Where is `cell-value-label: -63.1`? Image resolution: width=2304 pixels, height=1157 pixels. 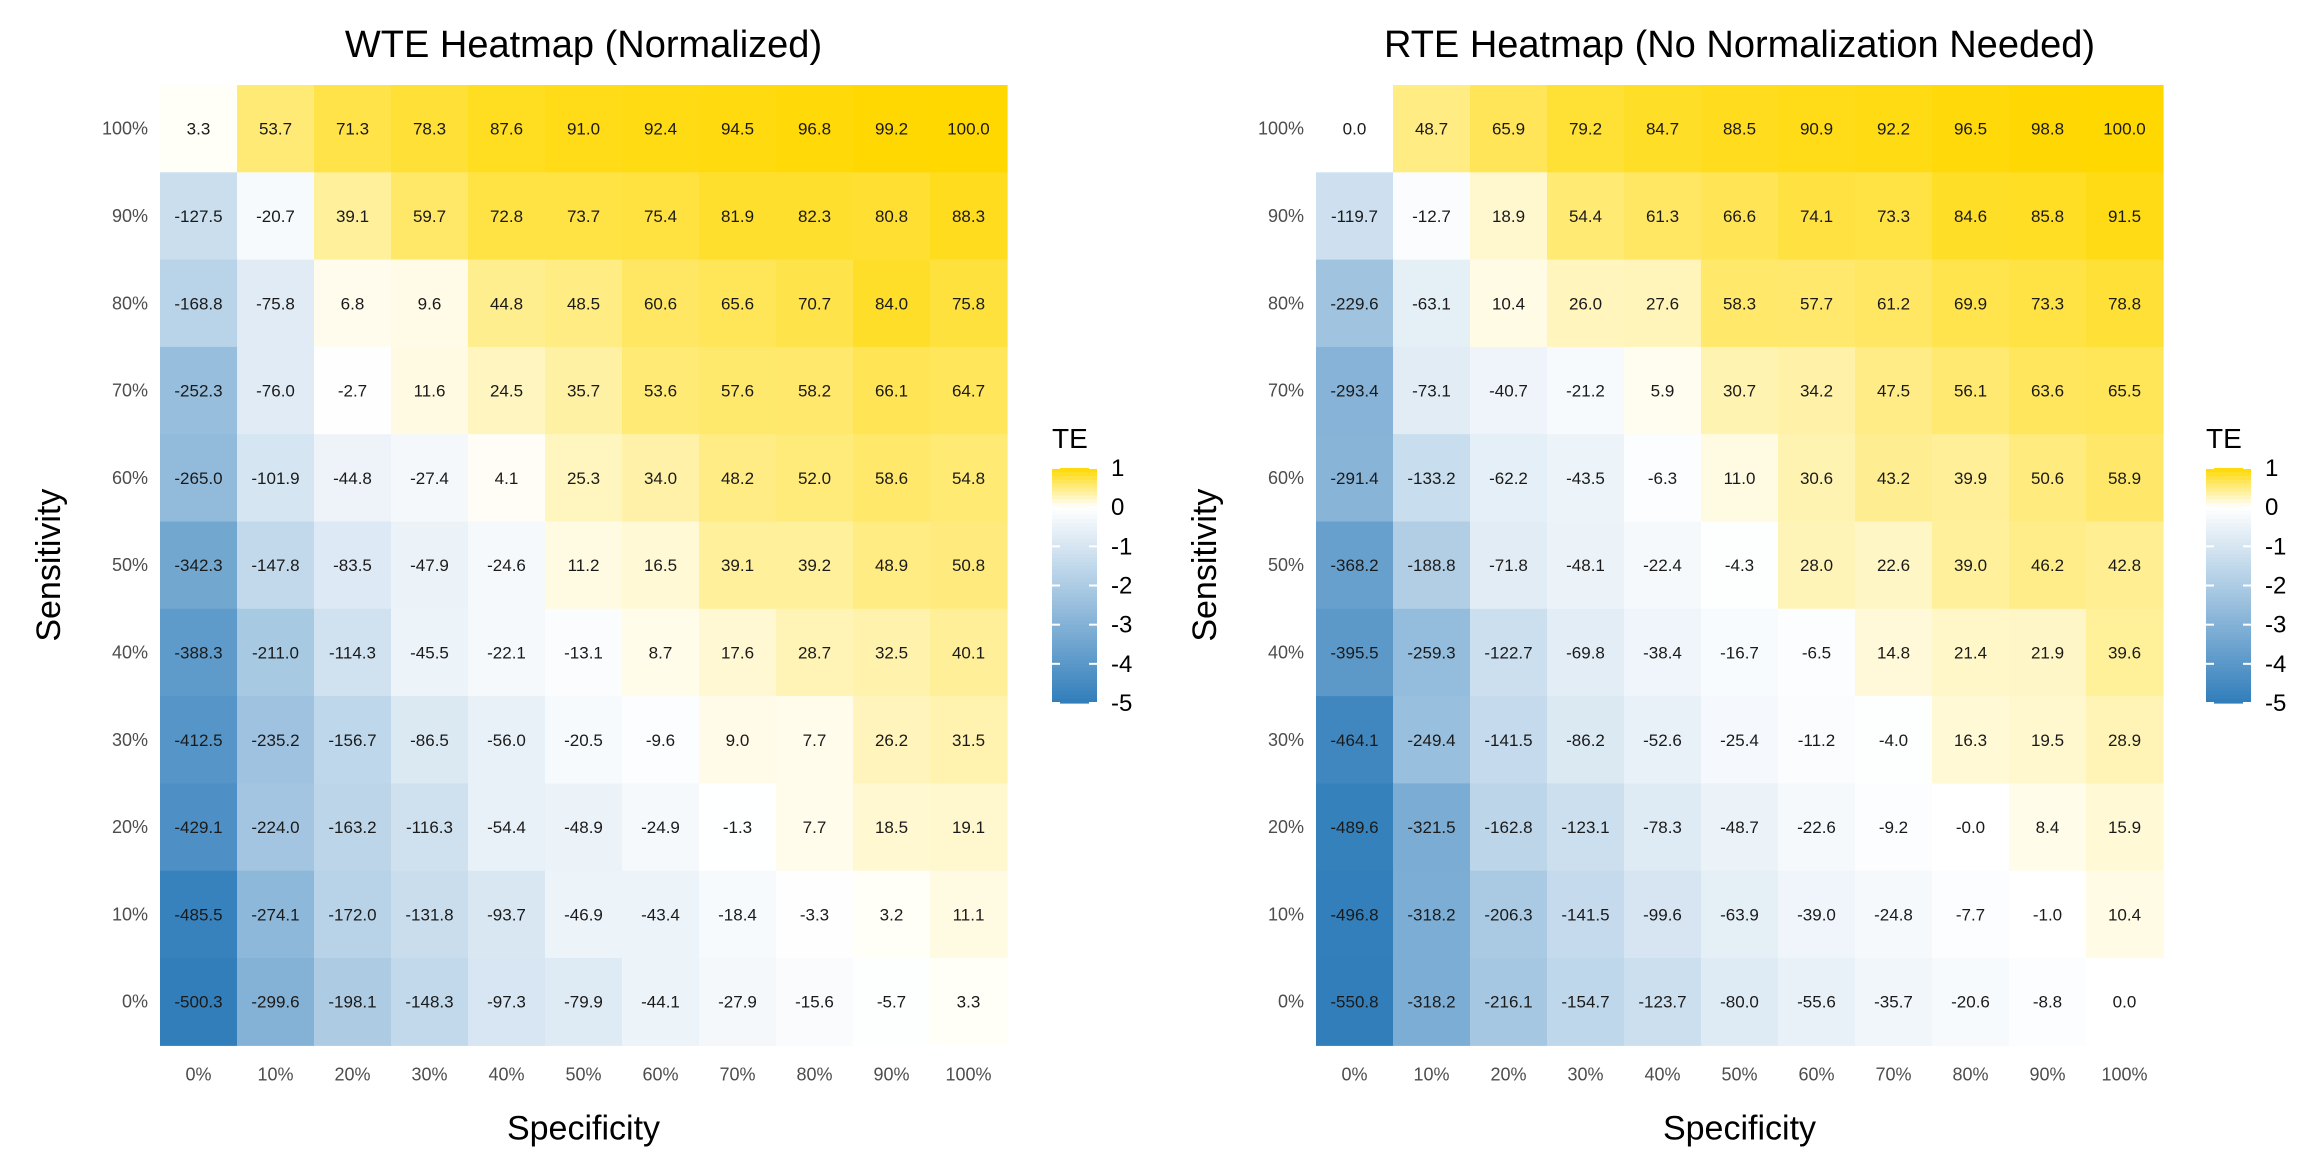
cell-value-label: -63.1 is located at coordinates (1431, 303).